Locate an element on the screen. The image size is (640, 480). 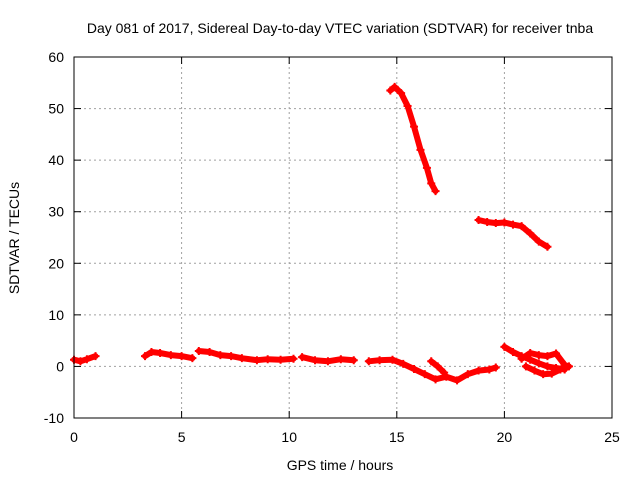
x-tick-label: 5 is located at coordinates (182, 437).